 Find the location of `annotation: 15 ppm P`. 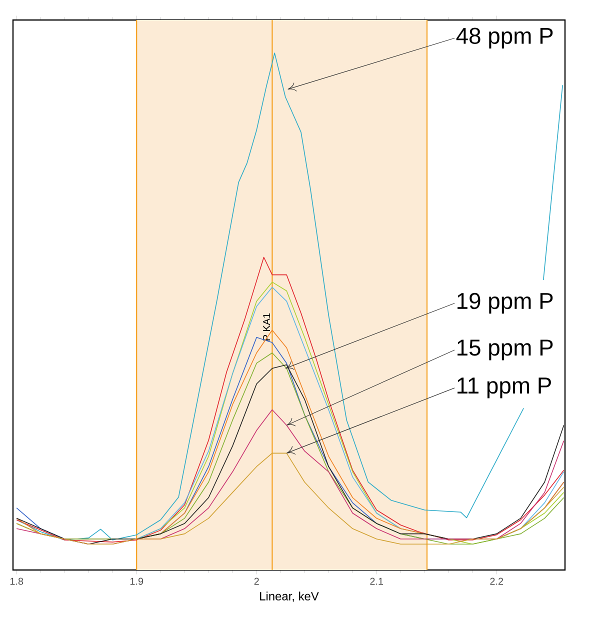

annotation: 15 ppm P is located at coordinates (505, 350).